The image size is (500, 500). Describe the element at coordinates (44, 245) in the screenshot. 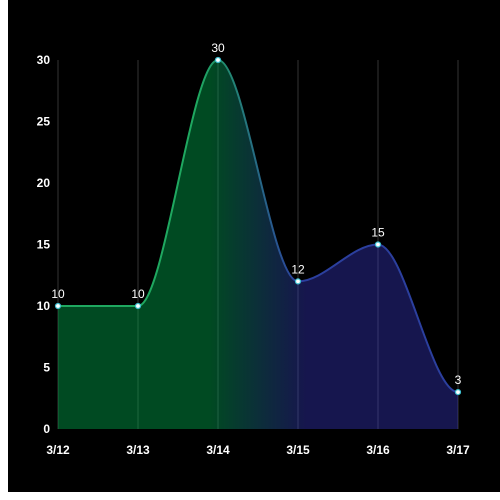

I see `y-tick-label: 15` at that location.